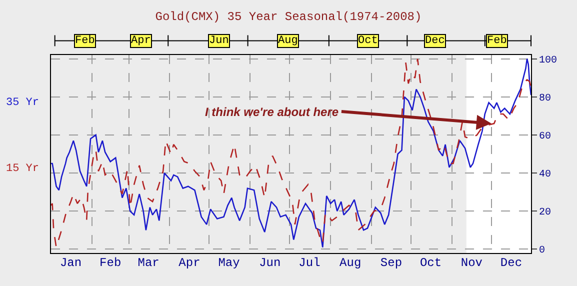 Image resolution: width=577 pixels, height=286 pixels. I want to click on x-tick-label: Mar, so click(149, 263).